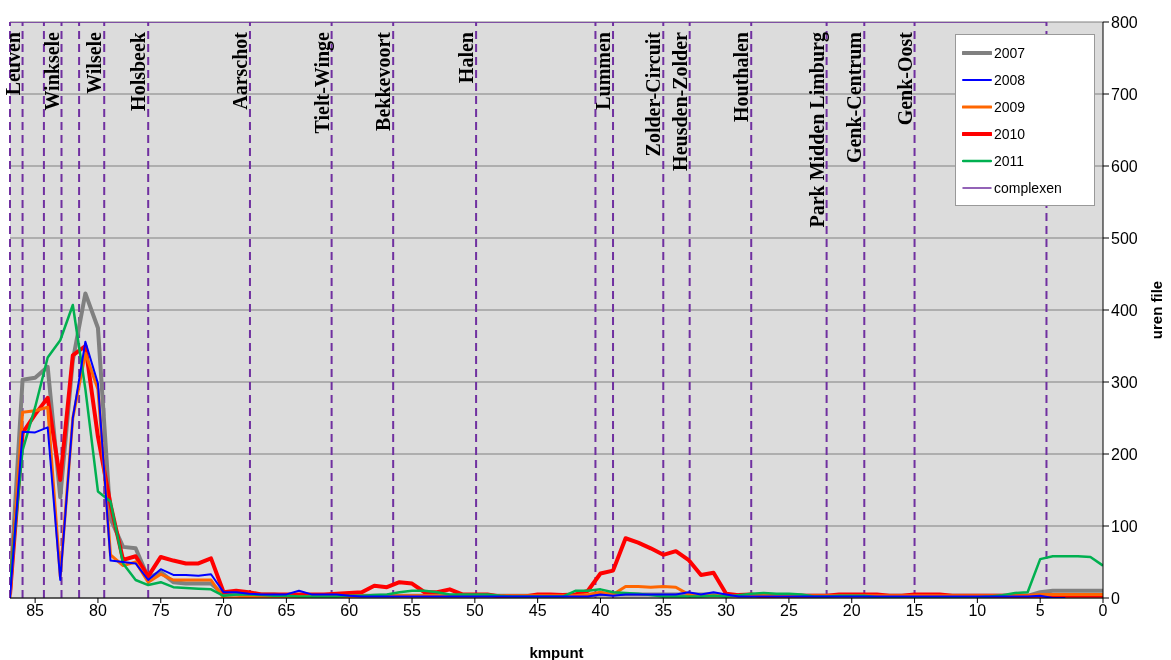 The image size is (1171, 660). I want to click on x-tick-label: 45, so click(537, 611).